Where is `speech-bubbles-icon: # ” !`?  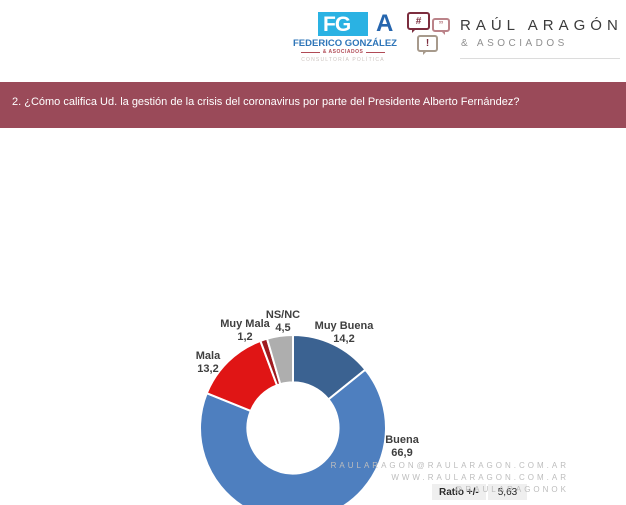
speech-bubbles-icon: # ” ! is located at coordinates (431, 35).